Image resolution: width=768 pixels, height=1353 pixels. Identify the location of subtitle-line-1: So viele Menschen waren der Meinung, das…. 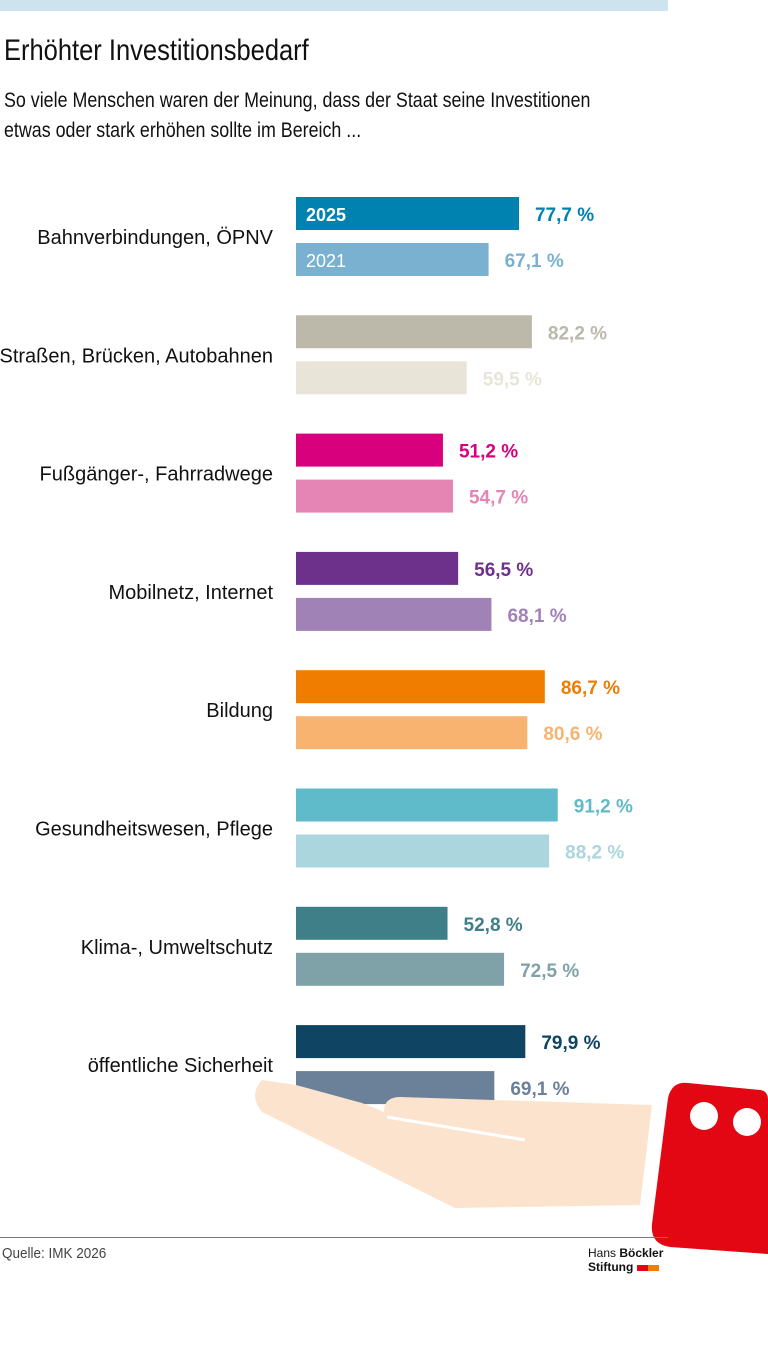
(297, 100).